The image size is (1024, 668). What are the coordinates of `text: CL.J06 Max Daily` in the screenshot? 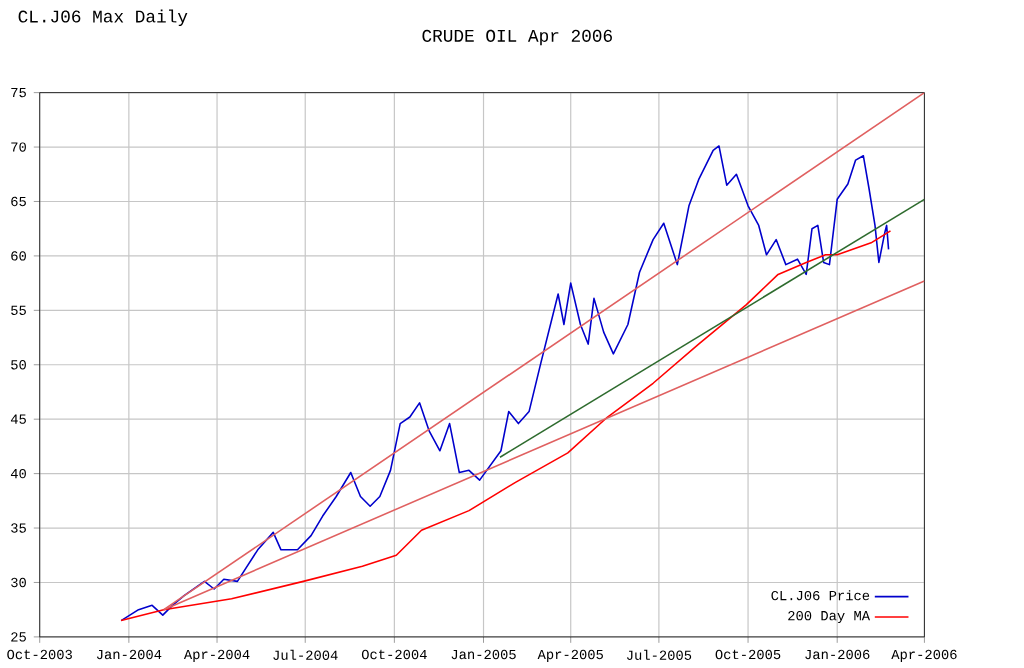 It's located at (103, 17).